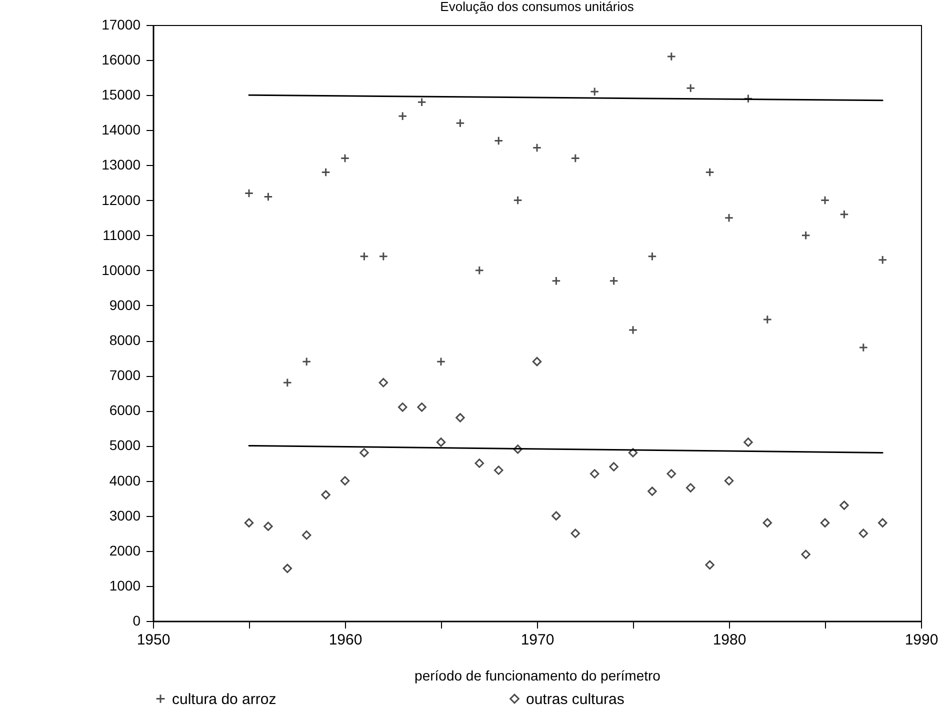  Describe the element at coordinates (121, 60) in the screenshot. I see `y-tick-label: 16000` at that location.